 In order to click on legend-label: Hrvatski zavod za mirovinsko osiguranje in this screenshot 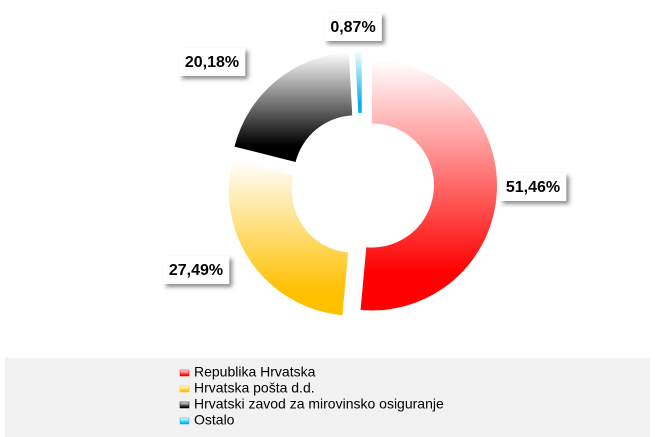, I will do `click(319, 404)`.